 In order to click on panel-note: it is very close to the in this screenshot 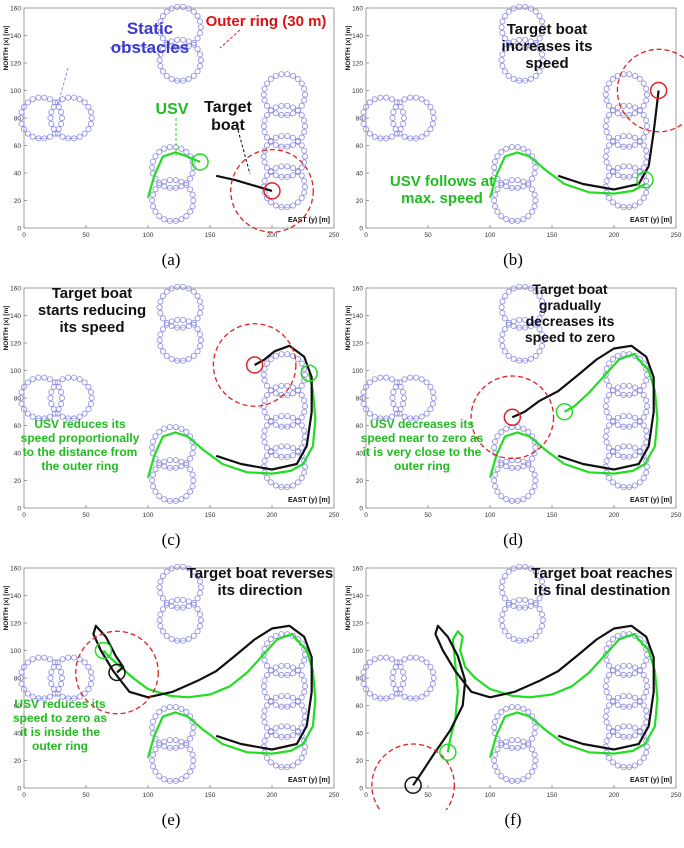, I will do `click(422, 452)`.